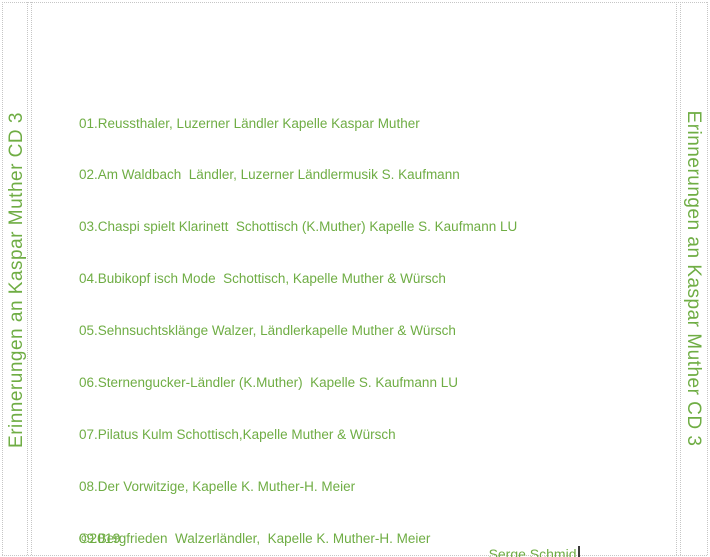 This screenshot has width=710, height=557. What do you see at coordinates (676, 278) in the screenshot?
I see `fold-line-right-inner` at bounding box center [676, 278].